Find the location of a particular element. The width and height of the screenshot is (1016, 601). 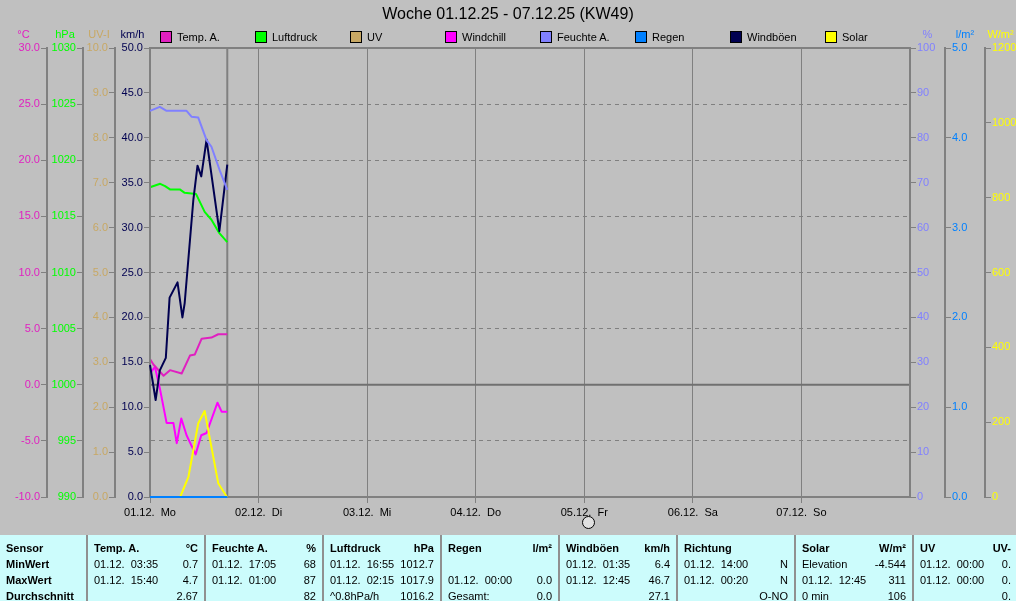

text: UV UV- 01.12. 00:00 0. 01.12. 00:00 0. 0. is located at coordinates (965, 571).